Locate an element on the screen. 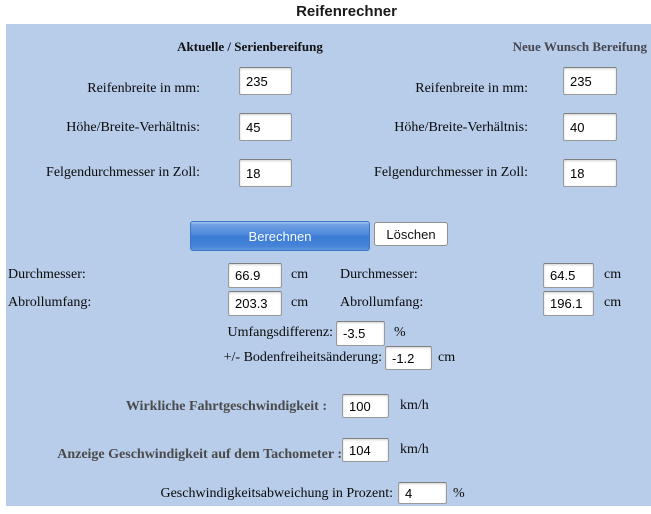 The image size is (651, 514). speed-deviation-unit: % is located at coordinates (459, 493).